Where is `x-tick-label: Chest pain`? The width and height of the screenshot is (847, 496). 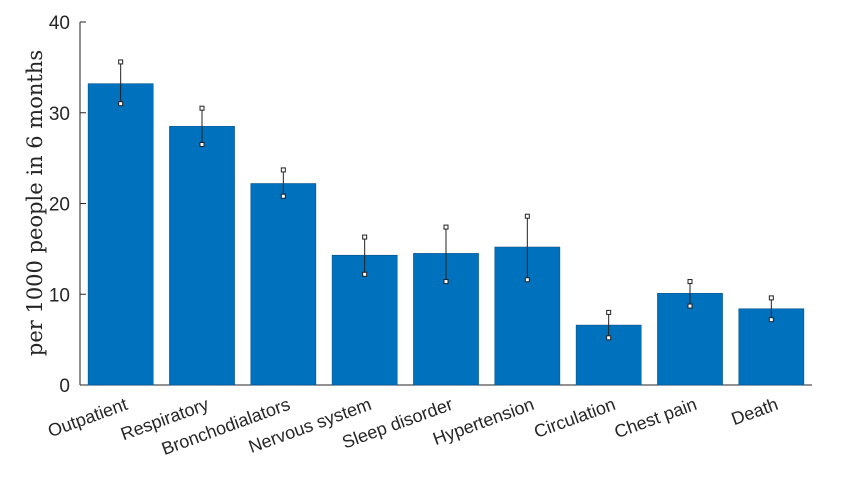 x-tick-label: Chest pain is located at coordinates (656, 418).